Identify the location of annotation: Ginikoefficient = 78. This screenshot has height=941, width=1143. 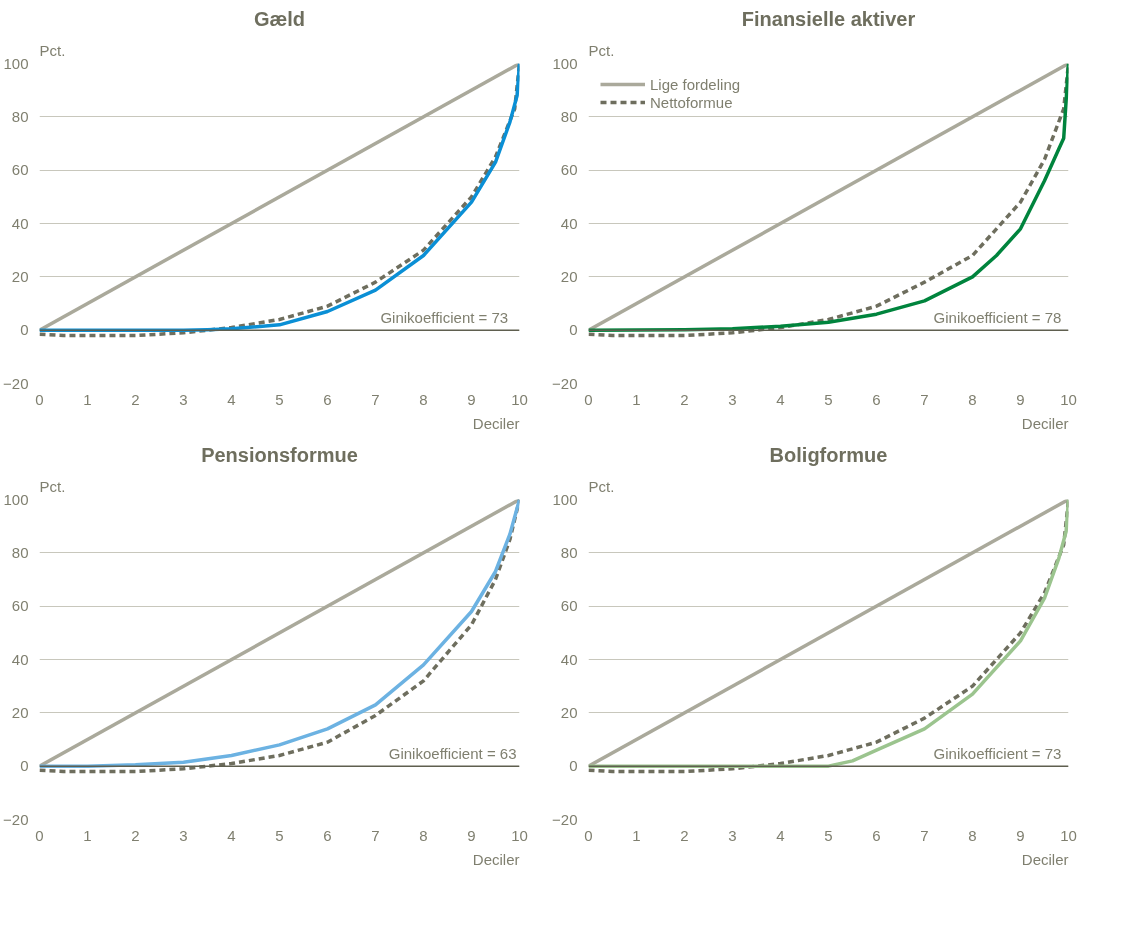
(997, 318).